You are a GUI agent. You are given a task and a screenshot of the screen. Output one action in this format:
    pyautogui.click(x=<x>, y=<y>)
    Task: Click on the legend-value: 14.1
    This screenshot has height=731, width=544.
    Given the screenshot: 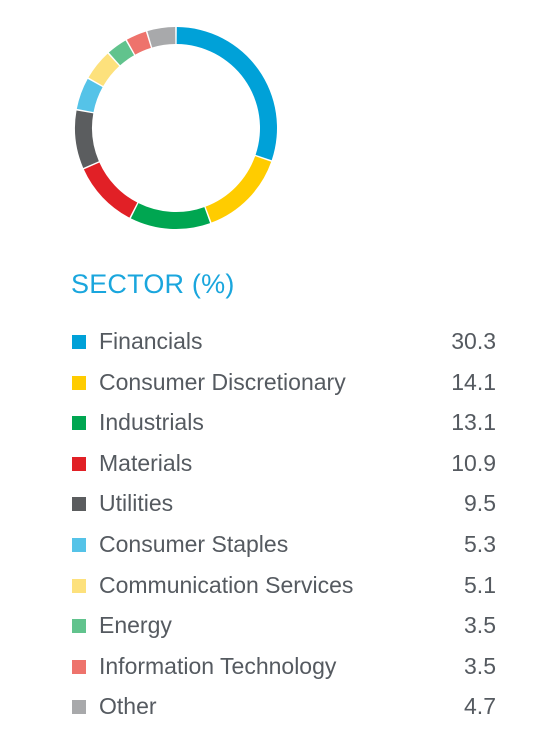 What is the action you would take?
    pyautogui.click(x=473, y=381)
    